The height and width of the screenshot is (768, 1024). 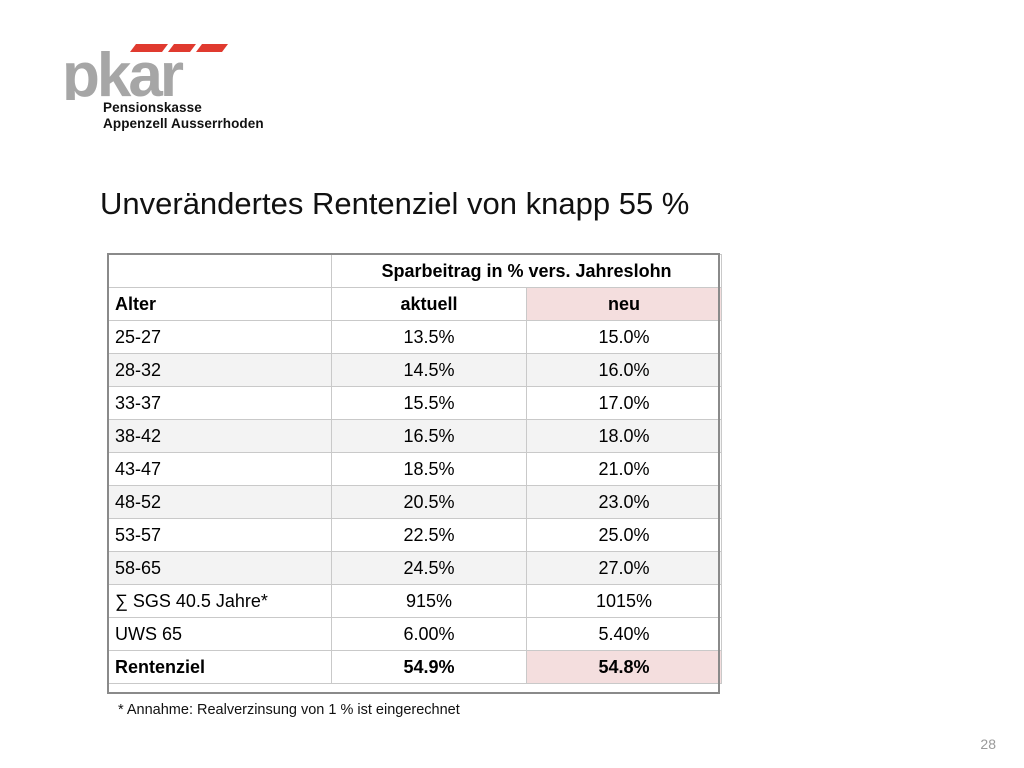 I want to click on table-row: 53-57 22.5% 25.0%, so click(x=415, y=535).